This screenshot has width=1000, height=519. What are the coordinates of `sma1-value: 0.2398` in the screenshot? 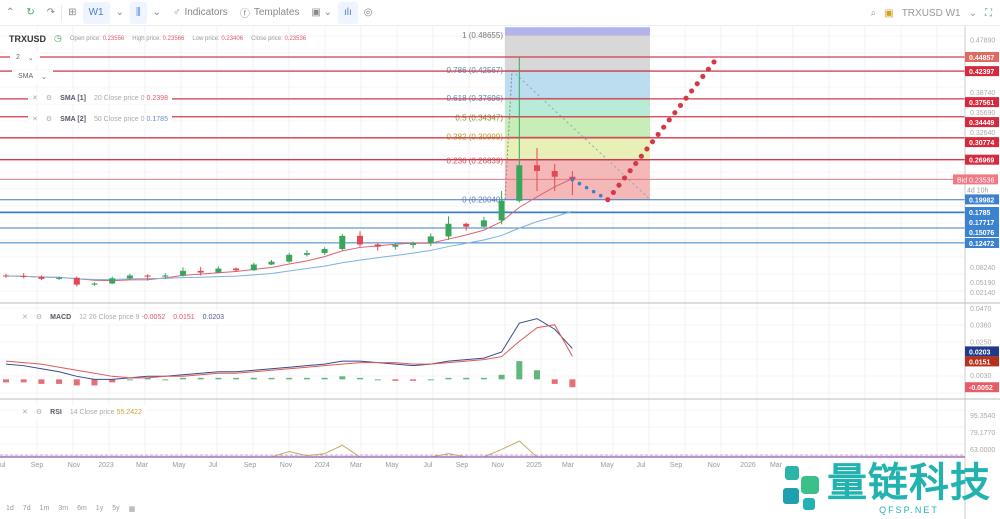 It's located at (157, 98).